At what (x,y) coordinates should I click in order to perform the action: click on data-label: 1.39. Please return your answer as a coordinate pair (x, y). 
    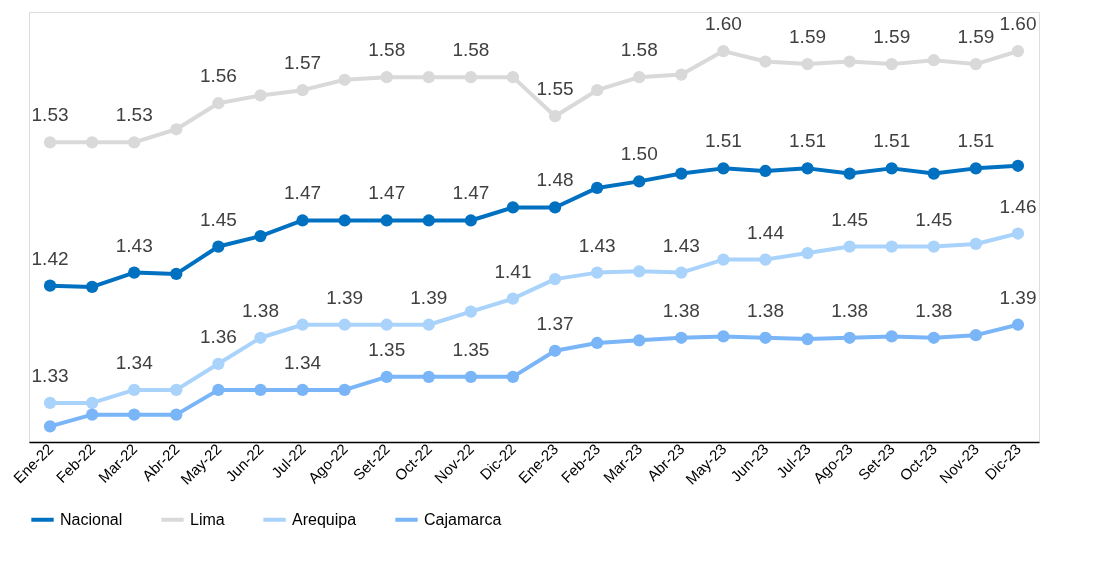
    Looking at the image, I should click on (429, 297).